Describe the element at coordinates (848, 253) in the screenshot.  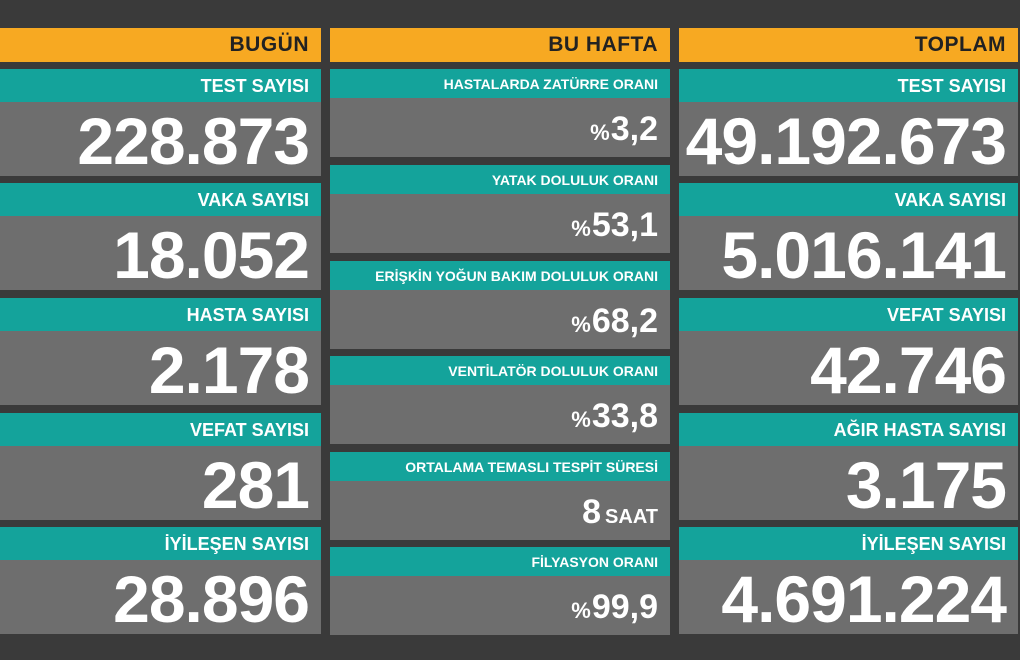
I see `total-case-value: 5.016.141` at that location.